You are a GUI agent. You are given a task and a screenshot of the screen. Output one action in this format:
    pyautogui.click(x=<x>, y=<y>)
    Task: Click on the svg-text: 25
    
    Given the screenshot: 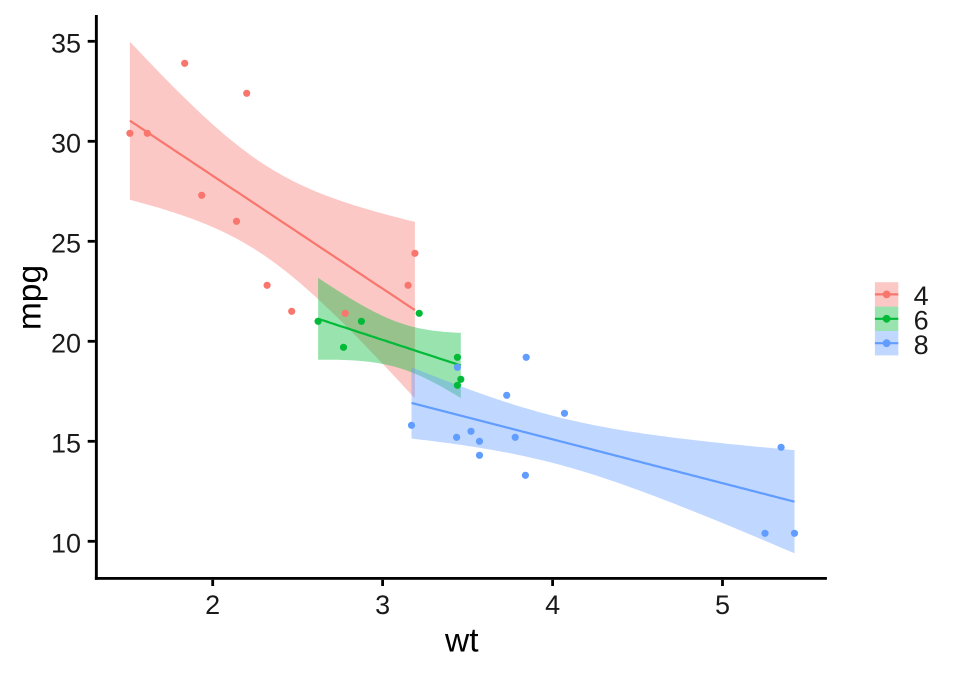 What is the action you would take?
    pyautogui.click(x=66, y=243)
    